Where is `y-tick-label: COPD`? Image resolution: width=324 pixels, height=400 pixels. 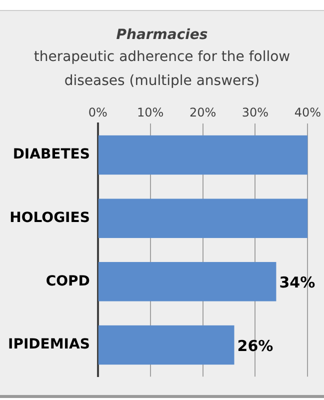 y-tick-label: COPD is located at coordinates (68, 281).